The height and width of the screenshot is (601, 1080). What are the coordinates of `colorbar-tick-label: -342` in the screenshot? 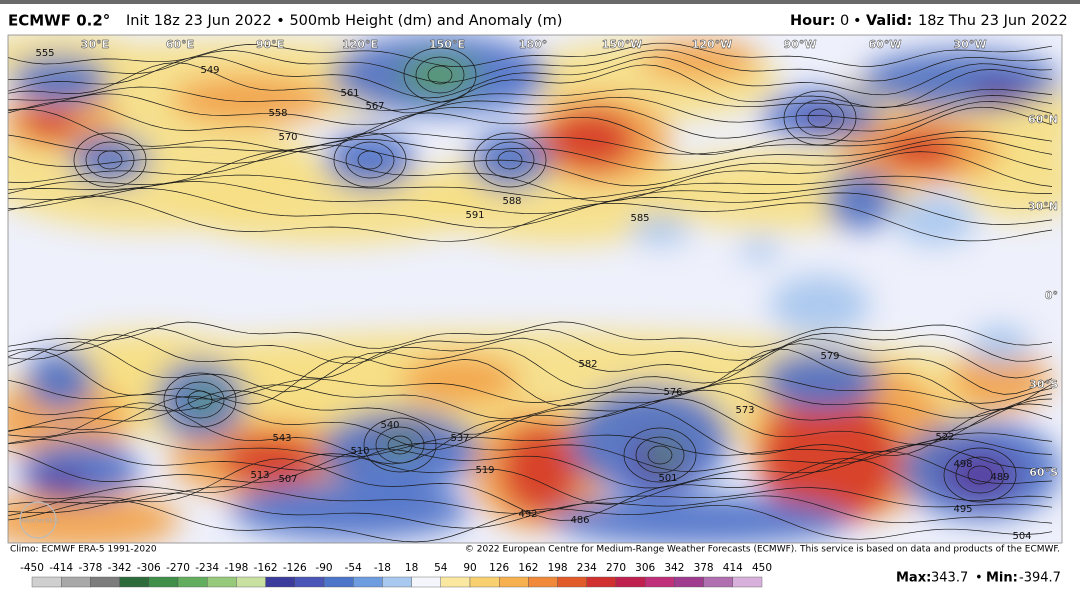 It's located at (120, 568).